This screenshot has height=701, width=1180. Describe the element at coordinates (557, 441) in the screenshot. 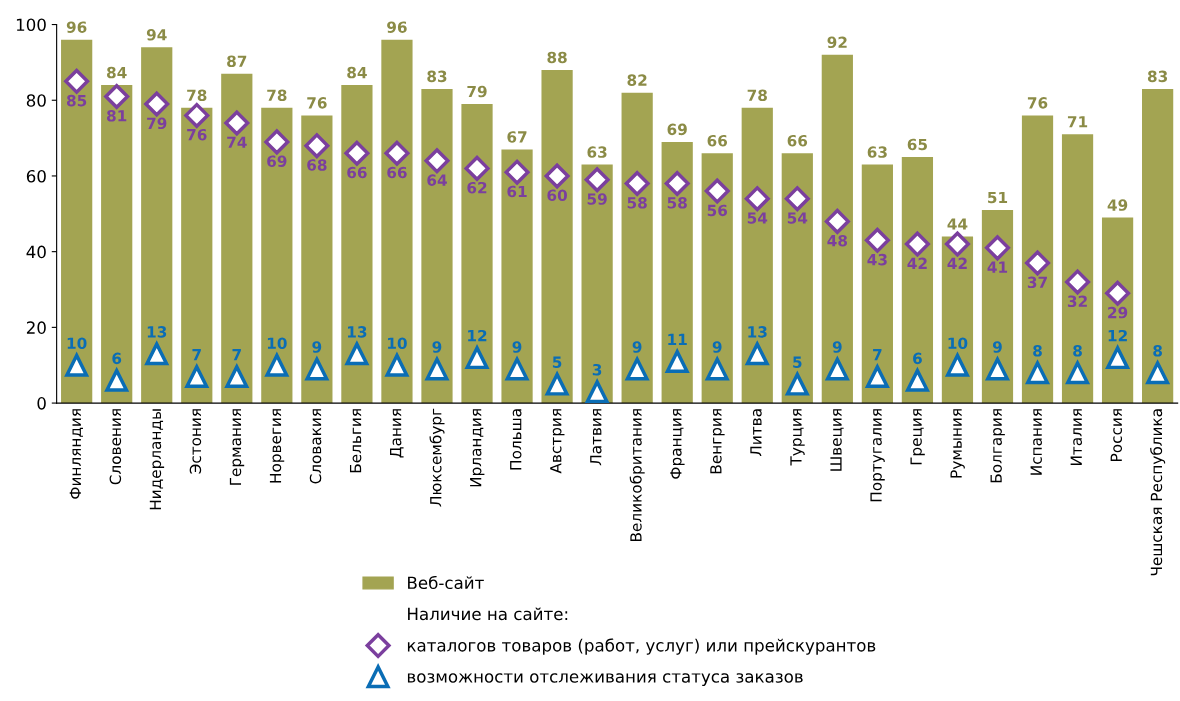

I see `x-tick-label: Австрия` at that location.